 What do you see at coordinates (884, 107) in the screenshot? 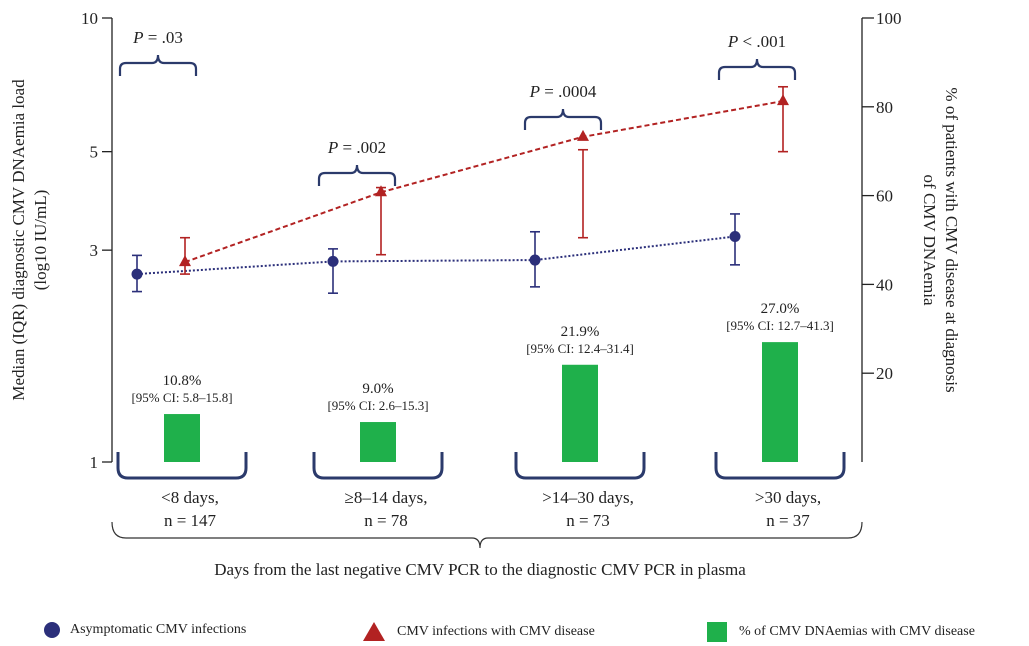
I see `y-right-tick-label: 80` at bounding box center [884, 107].